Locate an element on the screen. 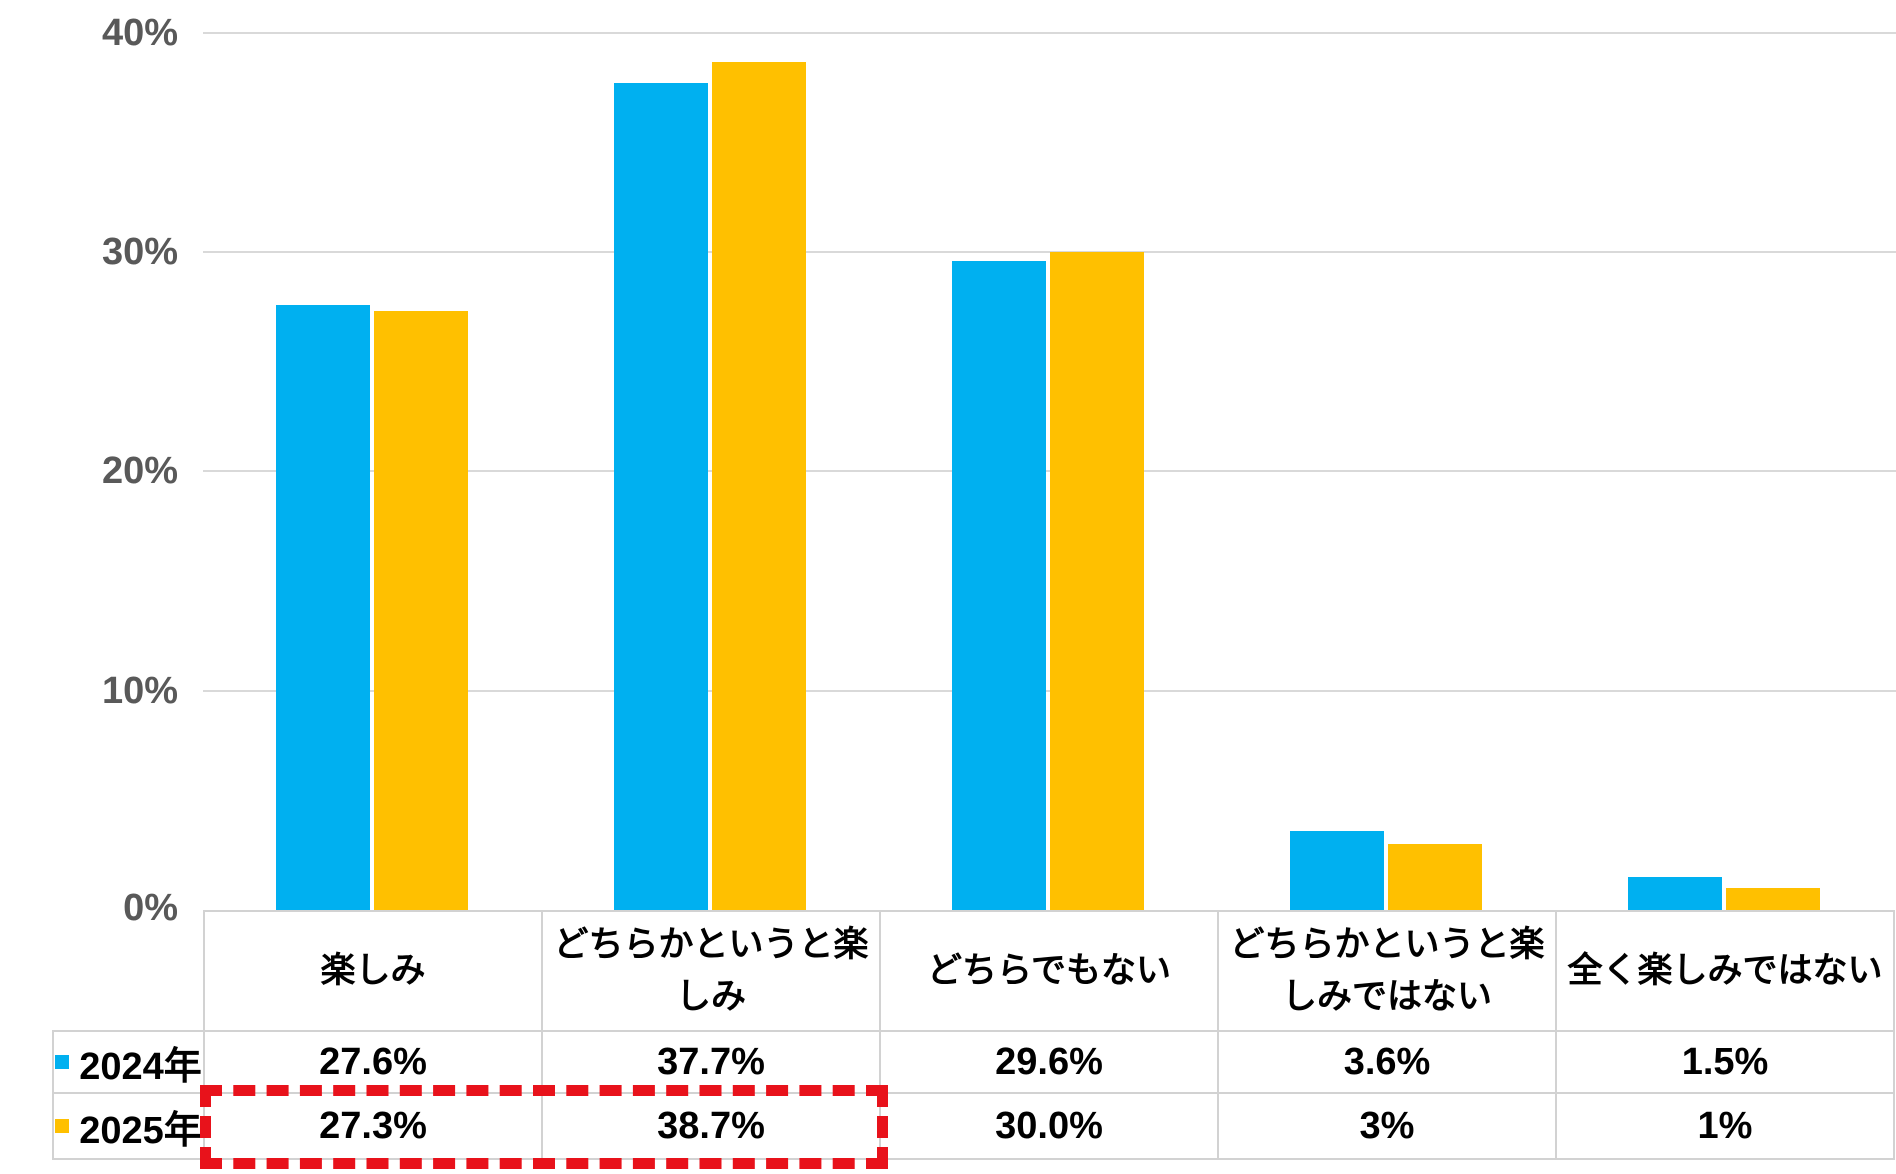  header-cell-tanoshimi: 楽しみ is located at coordinates (373, 971).